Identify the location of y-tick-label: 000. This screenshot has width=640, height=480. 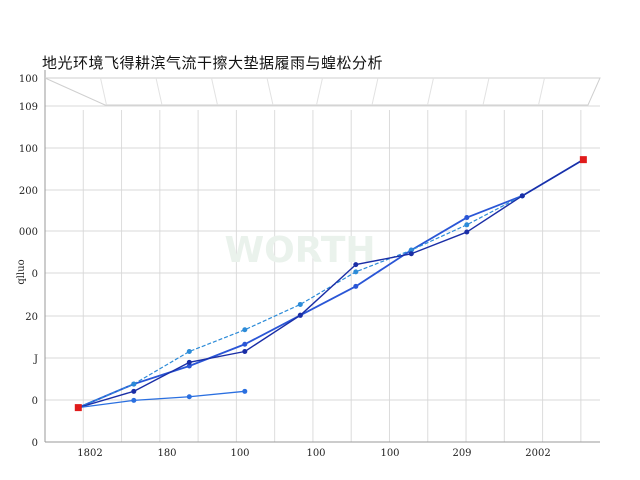
(28, 232).